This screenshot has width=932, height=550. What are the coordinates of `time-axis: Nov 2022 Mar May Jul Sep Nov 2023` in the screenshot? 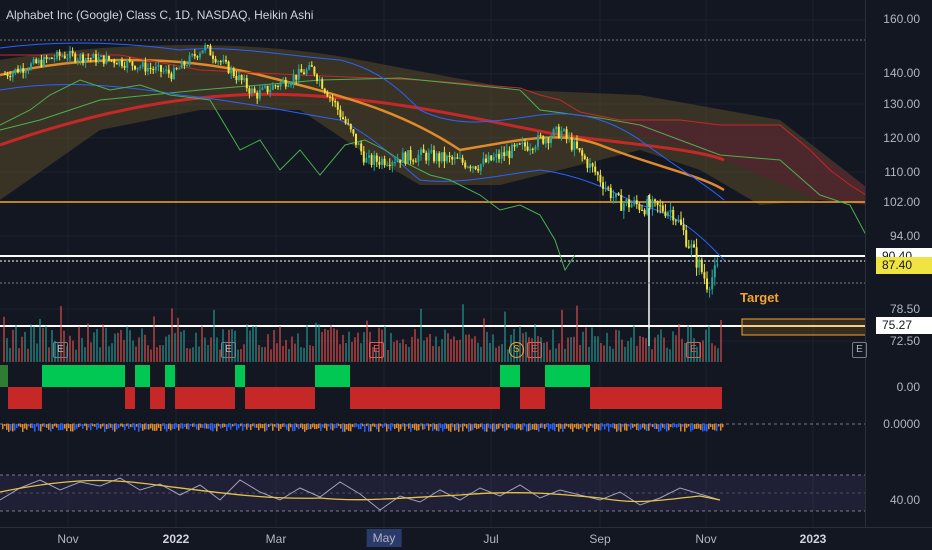 It's located at (466, 538).